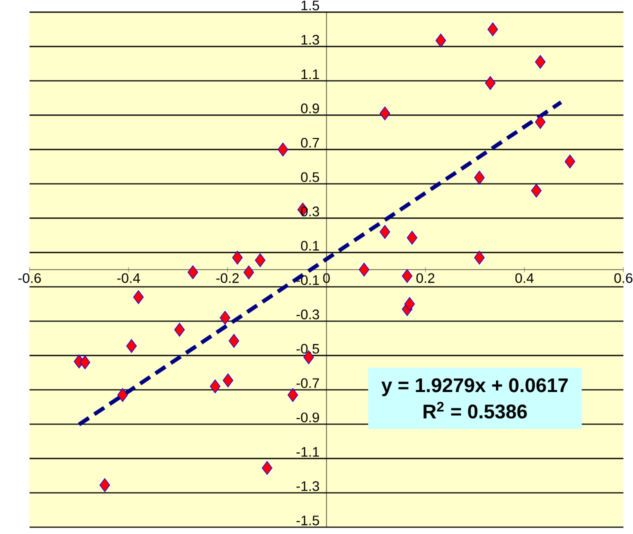 The height and width of the screenshot is (534, 633). I want to click on y-tick-label: -0.5, so click(308, 349).